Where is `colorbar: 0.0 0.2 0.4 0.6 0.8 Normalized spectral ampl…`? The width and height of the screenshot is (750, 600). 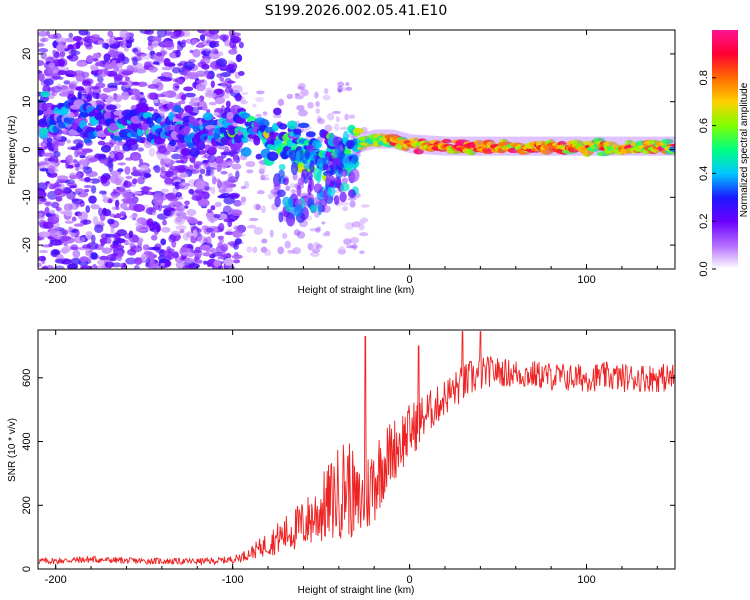
colorbar: 0.0 0.2 0.4 0.6 0.8 Normalized spectral ampl… is located at coordinates (724, 153).